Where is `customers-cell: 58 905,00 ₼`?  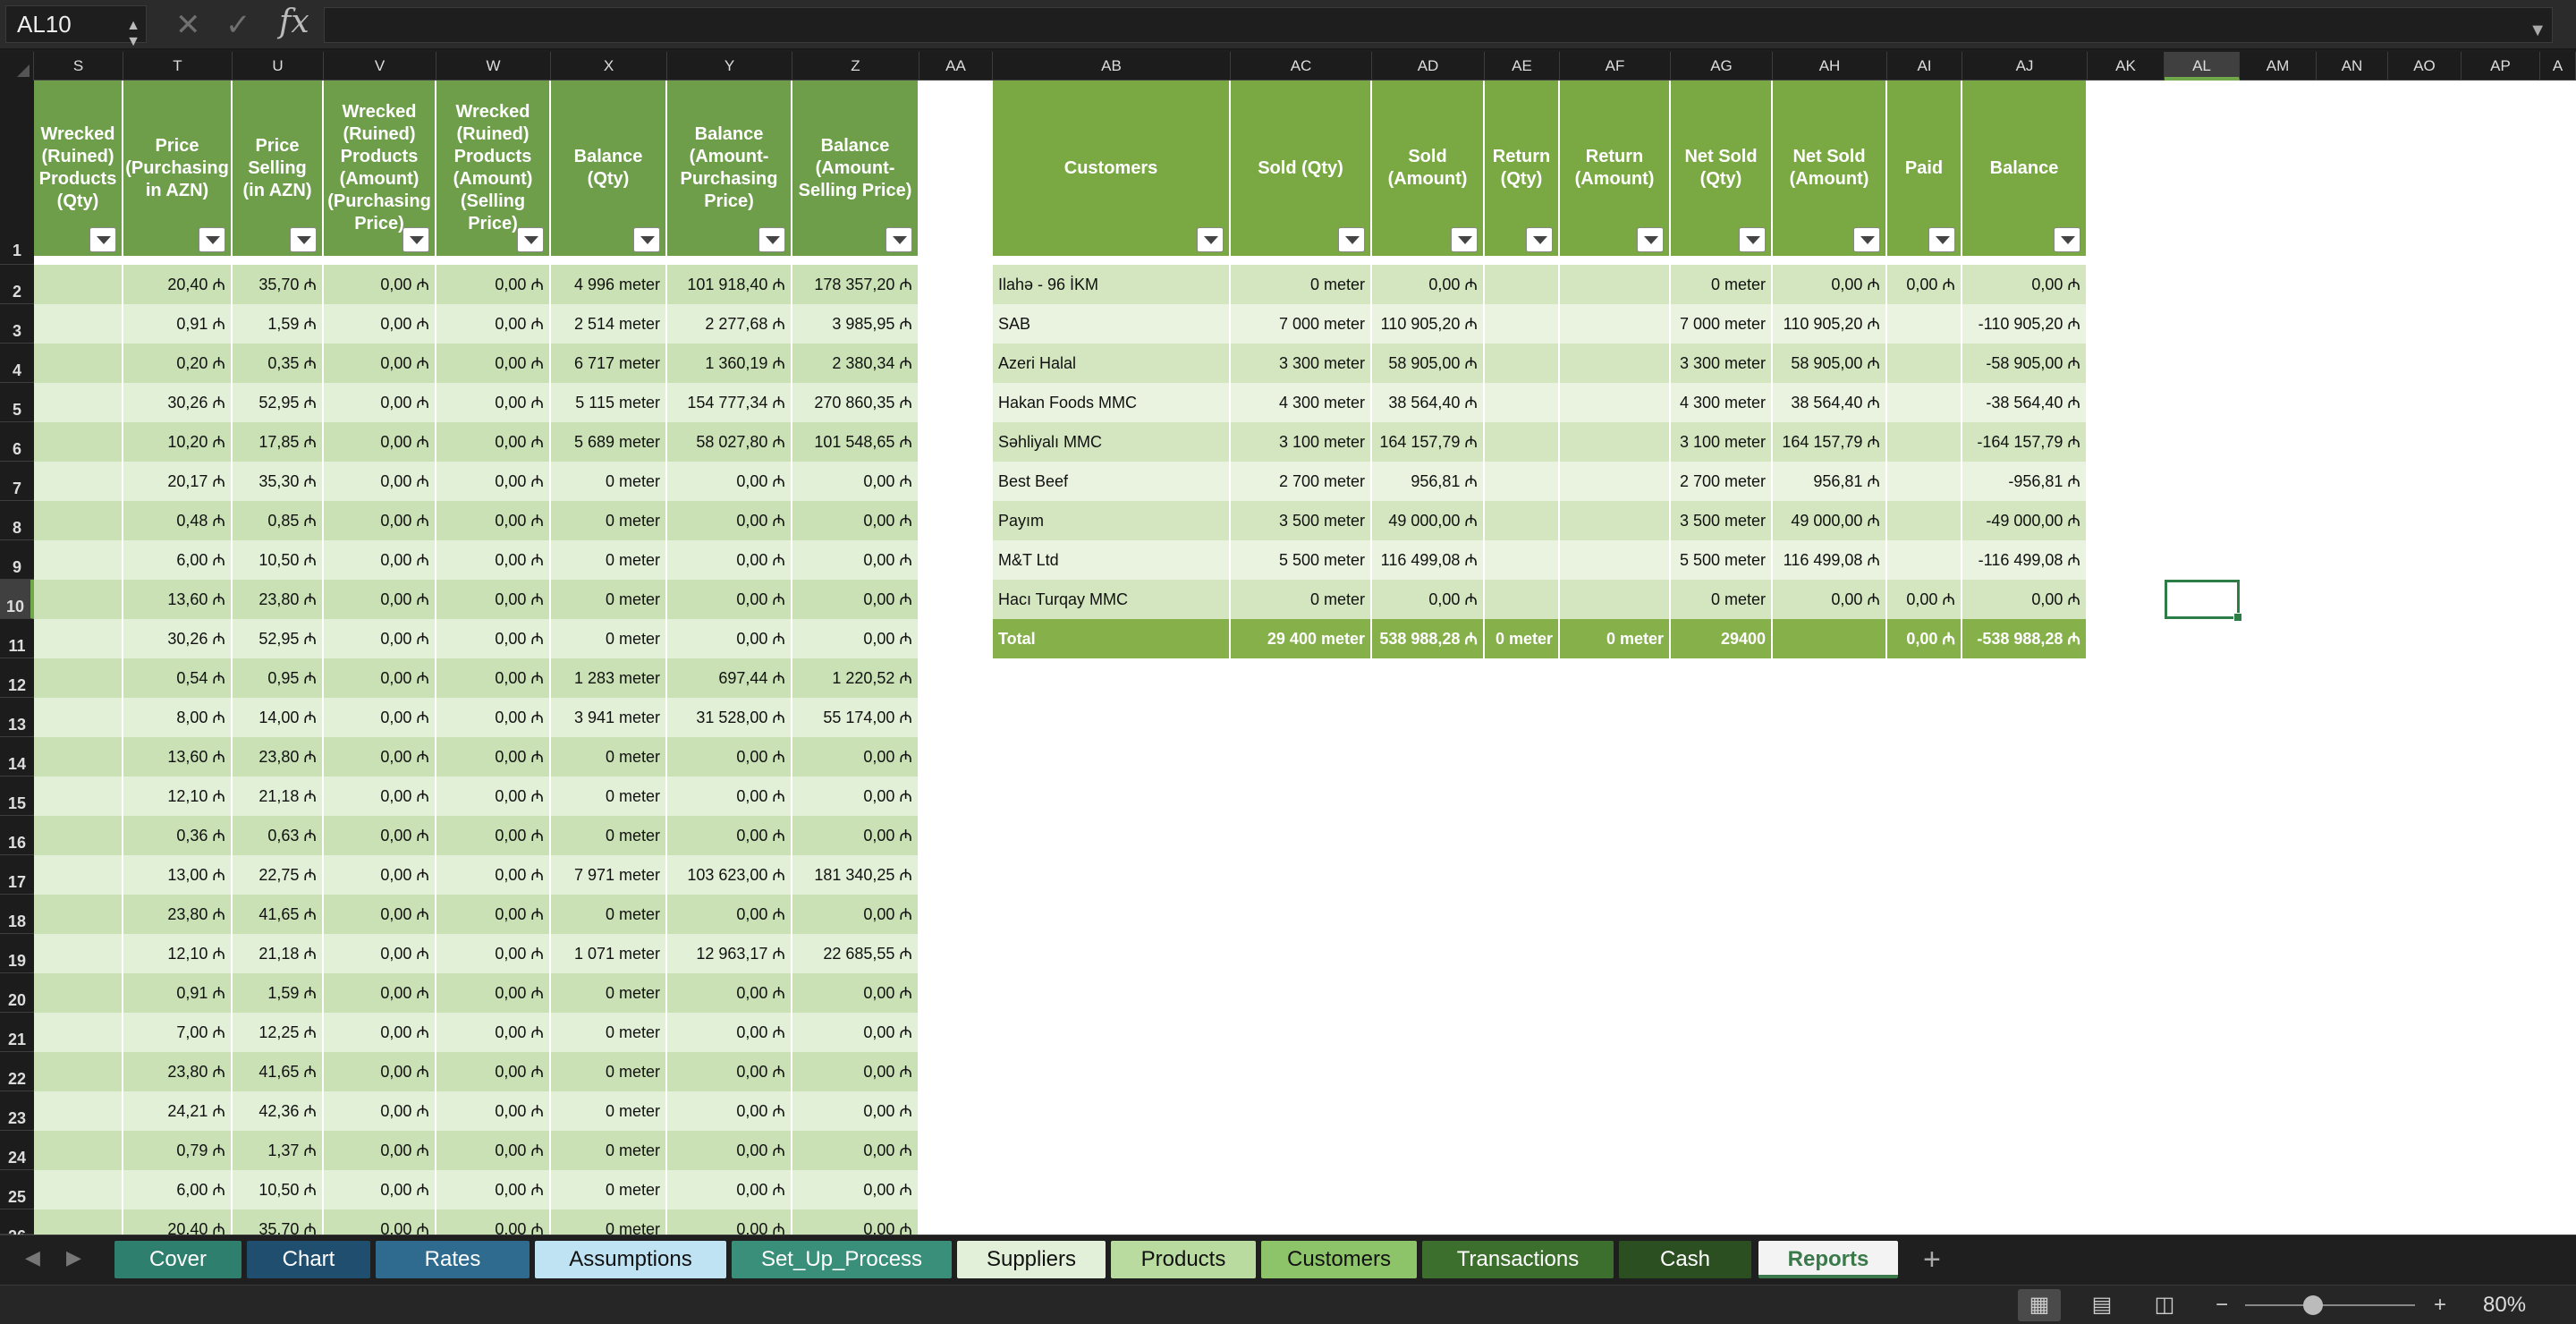
customers-cell: 58 905,00 ₼ is located at coordinates (1428, 363).